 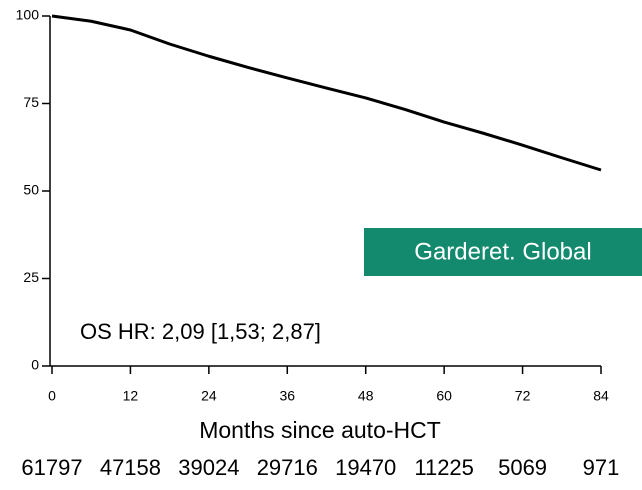 I want to click on at-risk-count: 971, so click(x=601, y=467).